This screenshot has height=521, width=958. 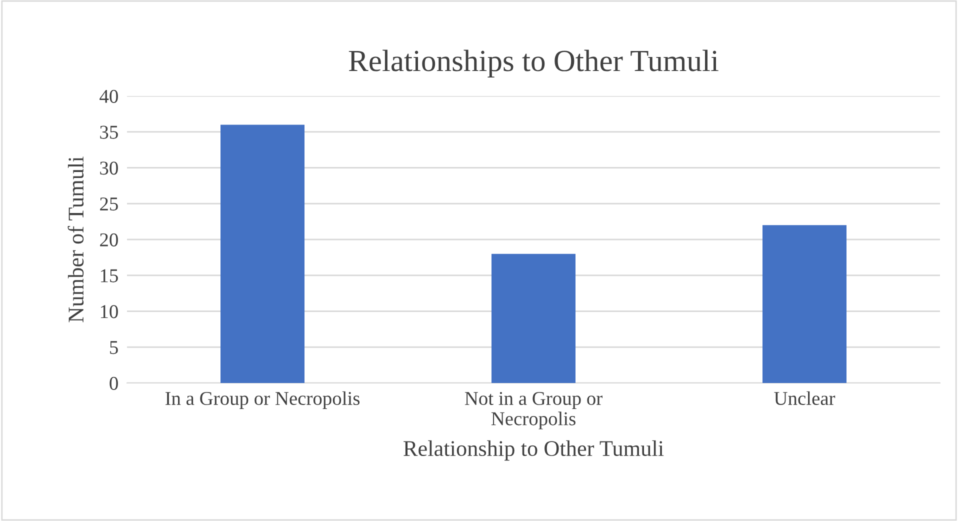 I want to click on y-tick-label: 15, so click(x=109, y=275).